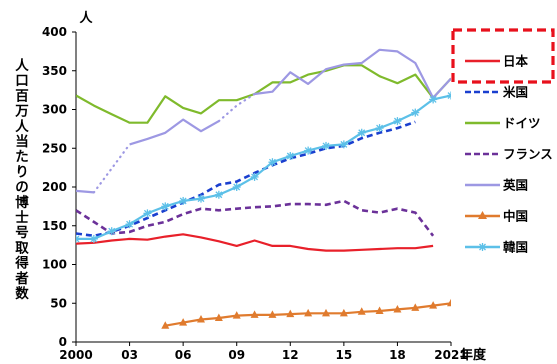  What do you see at coordinates (54, 110) in the screenshot?
I see `y-tick-label: 300` at bounding box center [54, 110].